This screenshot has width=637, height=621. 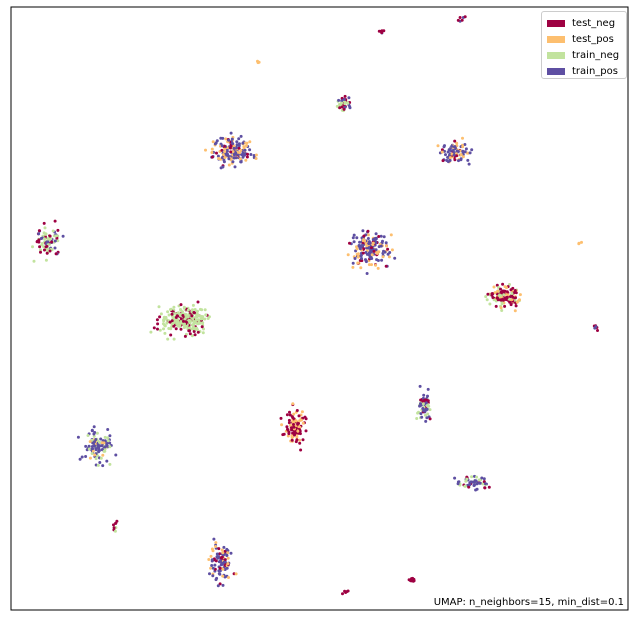 What do you see at coordinates (584, 45) in the screenshot?
I see `legend: test_neg test_pos train_neg train_pos` at bounding box center [584, 45].